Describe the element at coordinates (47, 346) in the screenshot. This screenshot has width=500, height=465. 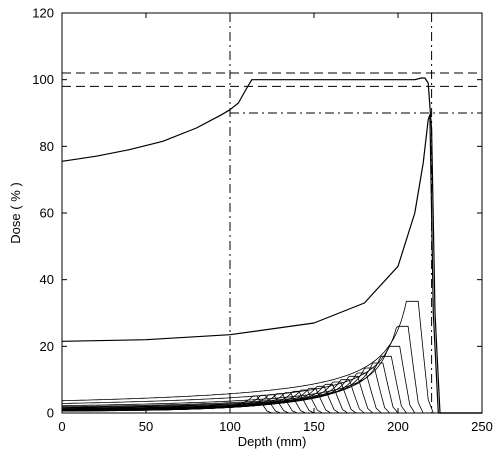
I see `y-tick-label: 20` at that location.